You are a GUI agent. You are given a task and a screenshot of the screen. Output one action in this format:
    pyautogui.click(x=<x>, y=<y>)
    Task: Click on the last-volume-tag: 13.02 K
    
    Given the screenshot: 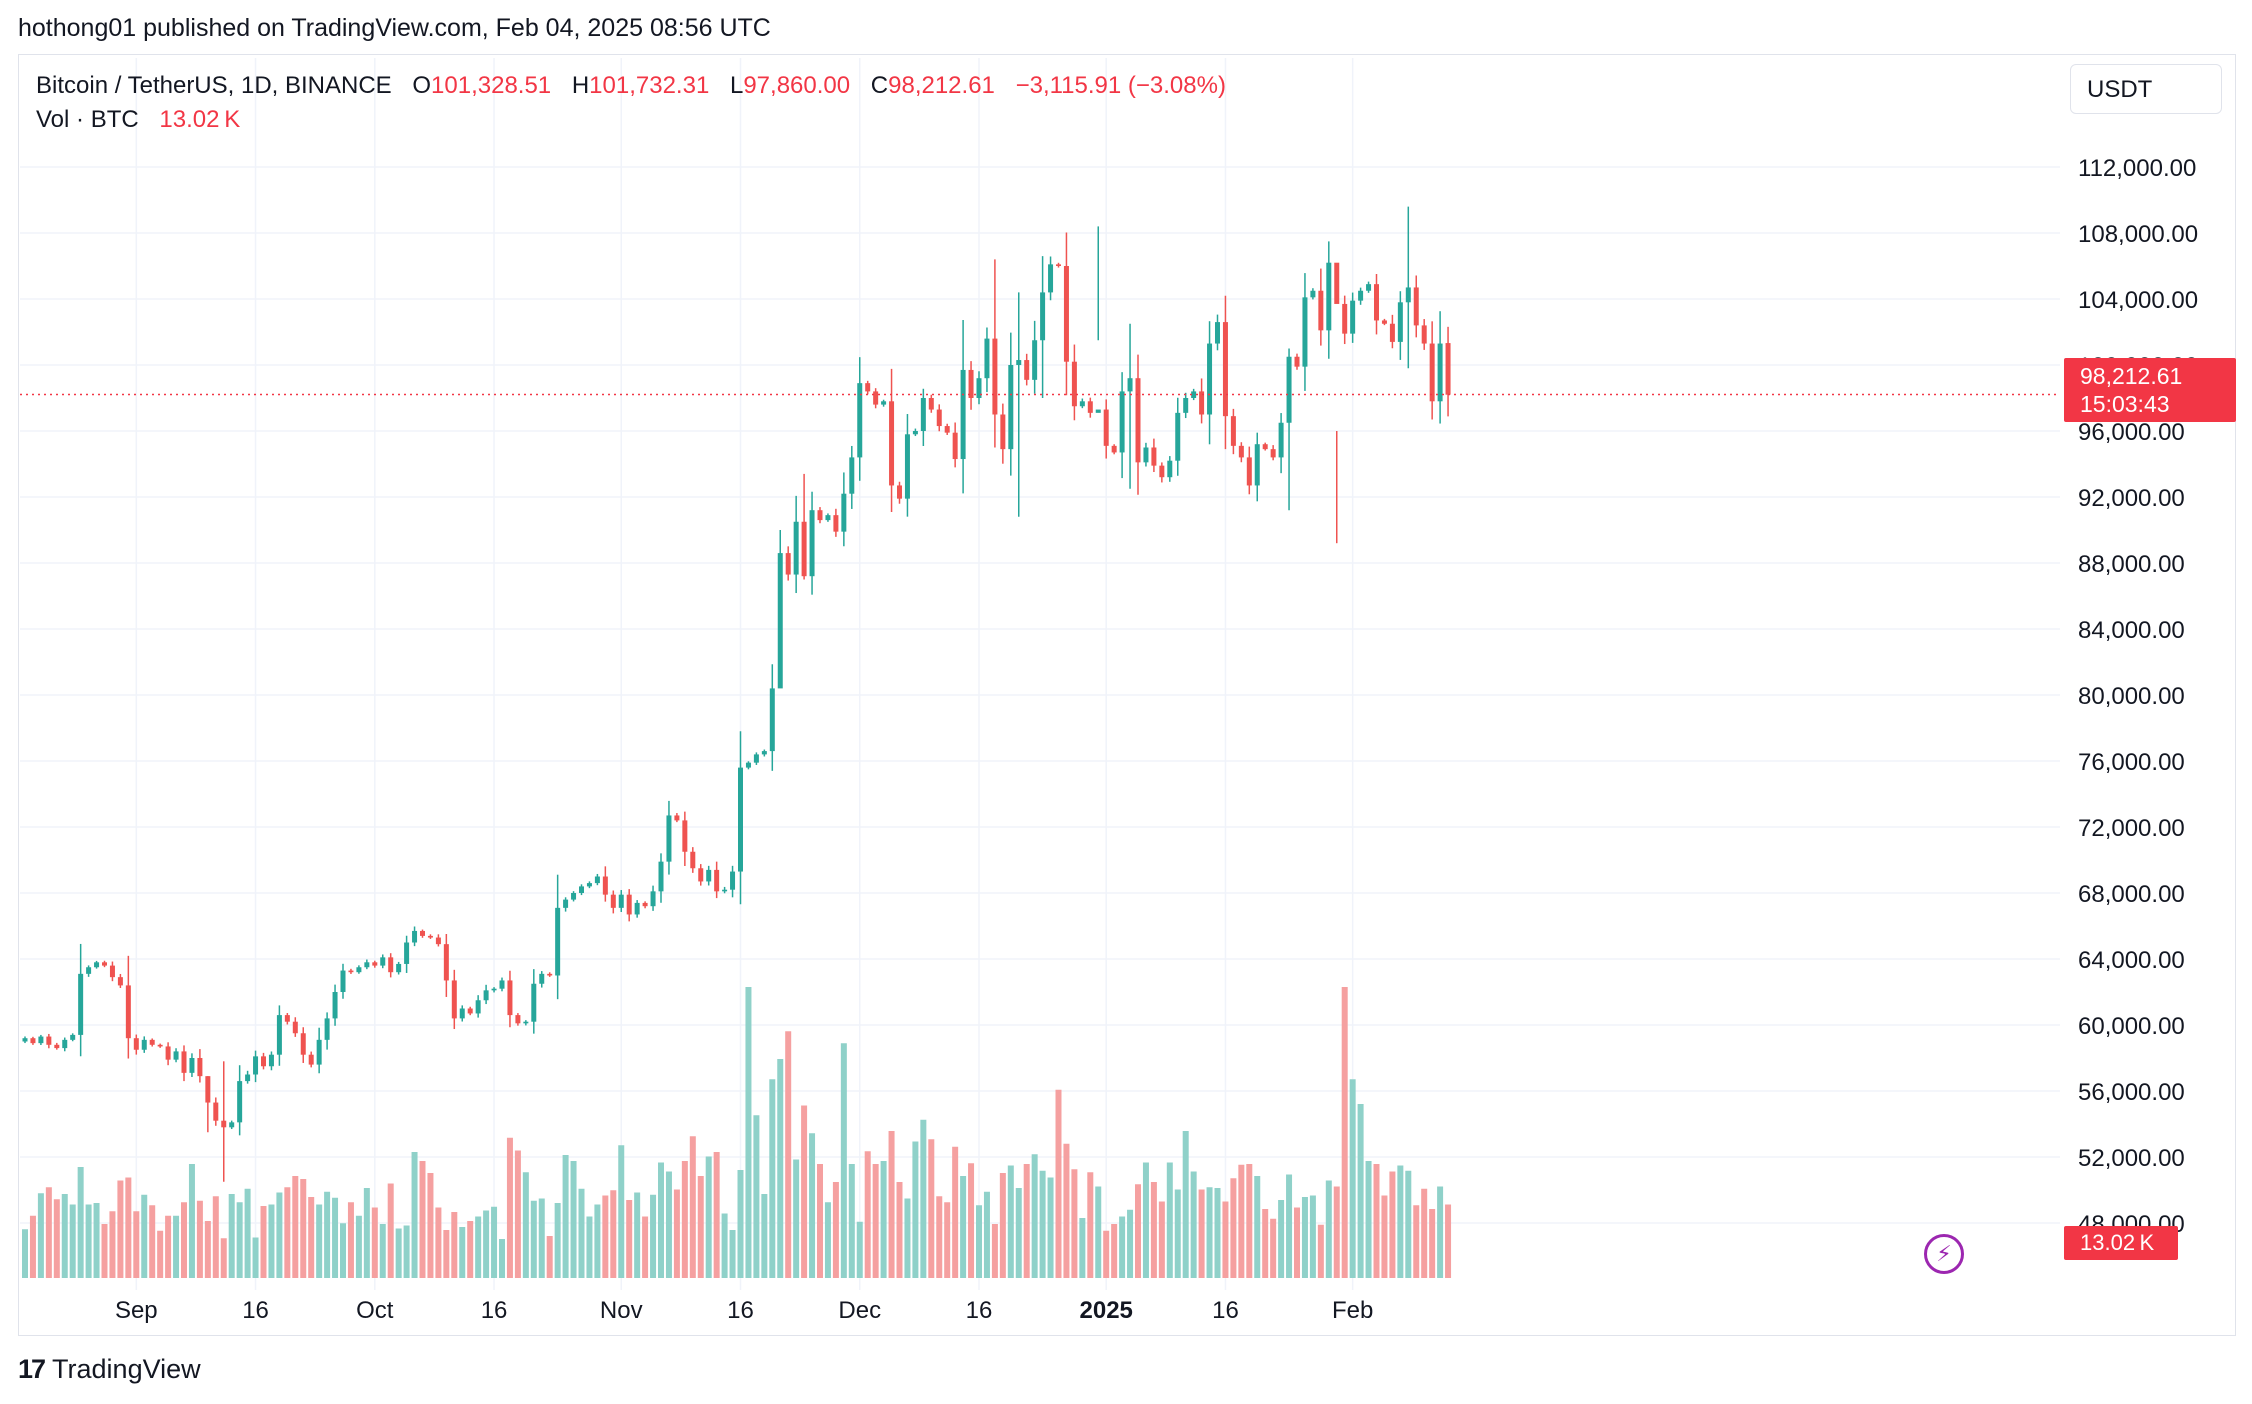 What is the action you would take?
    pyautogui.click(x=2121, y=1243)
    